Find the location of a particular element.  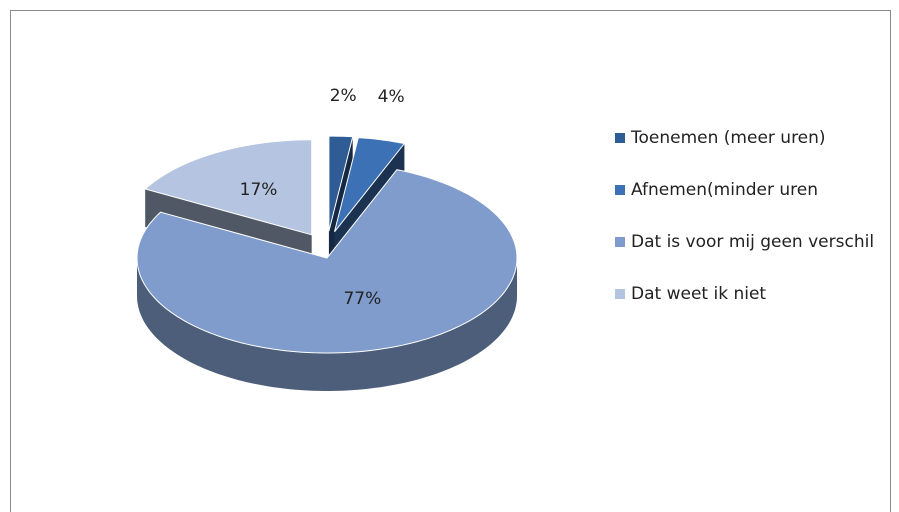

legend-label: Toenemen (meer uren) is located at coordinates (728, 138).